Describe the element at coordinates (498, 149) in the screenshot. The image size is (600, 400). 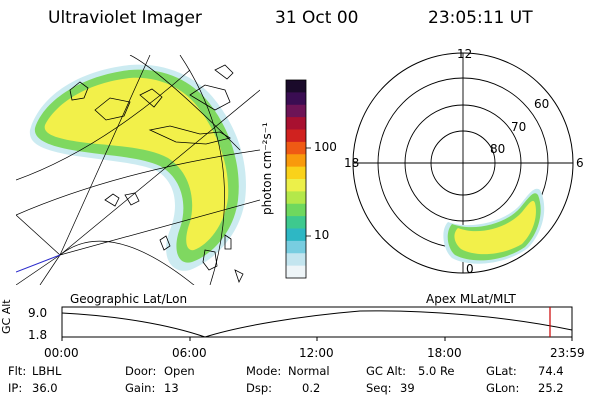
I see `lat-80-label: 80` at that location.